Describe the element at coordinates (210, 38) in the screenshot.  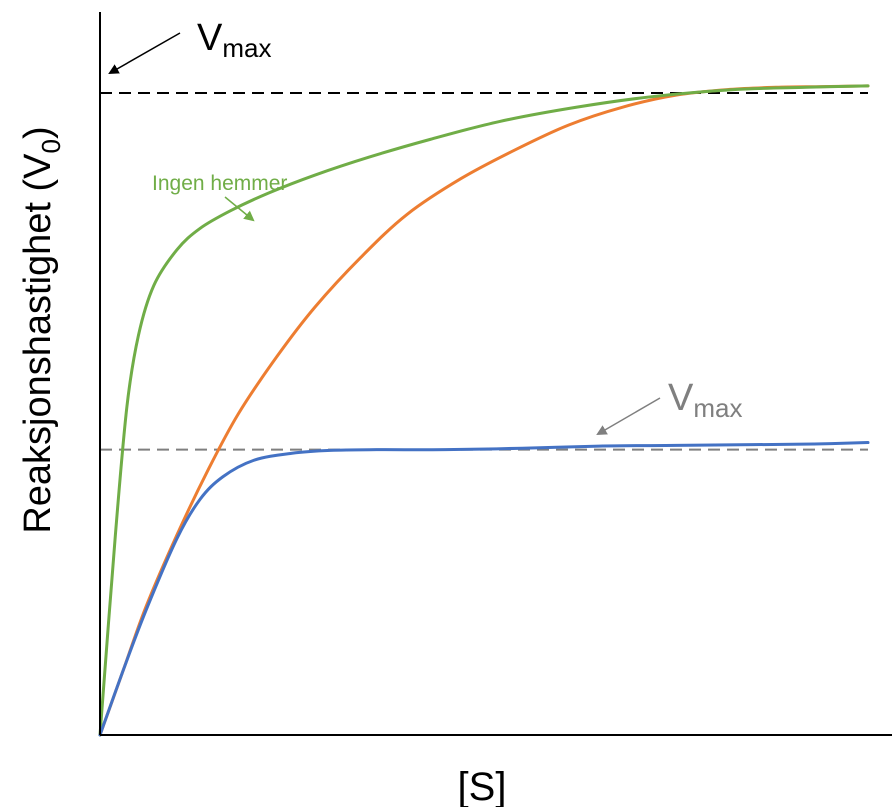
I see `vmax-top-label-main: V` at that location.